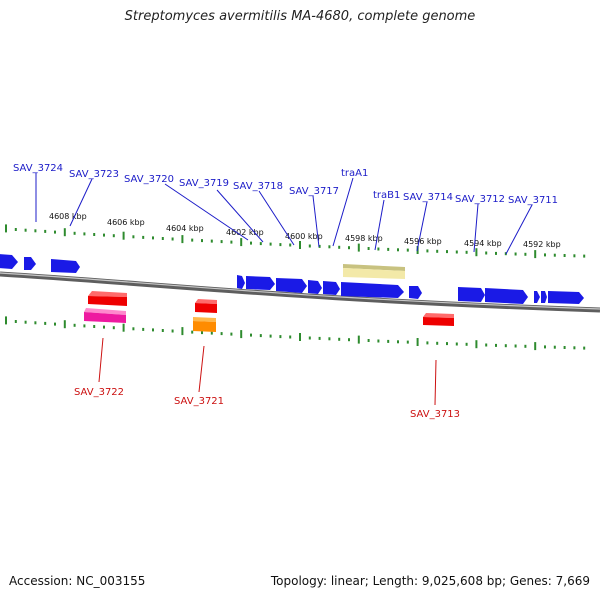  I want to click on gene-label: SAV_3713, so click(435, 414).